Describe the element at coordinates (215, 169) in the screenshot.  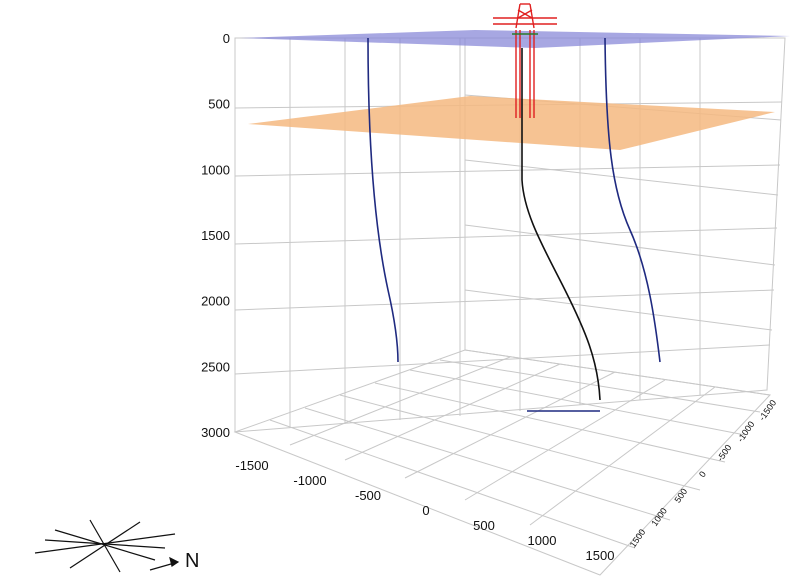
I see `depth-tick-label: 1000` at that location.